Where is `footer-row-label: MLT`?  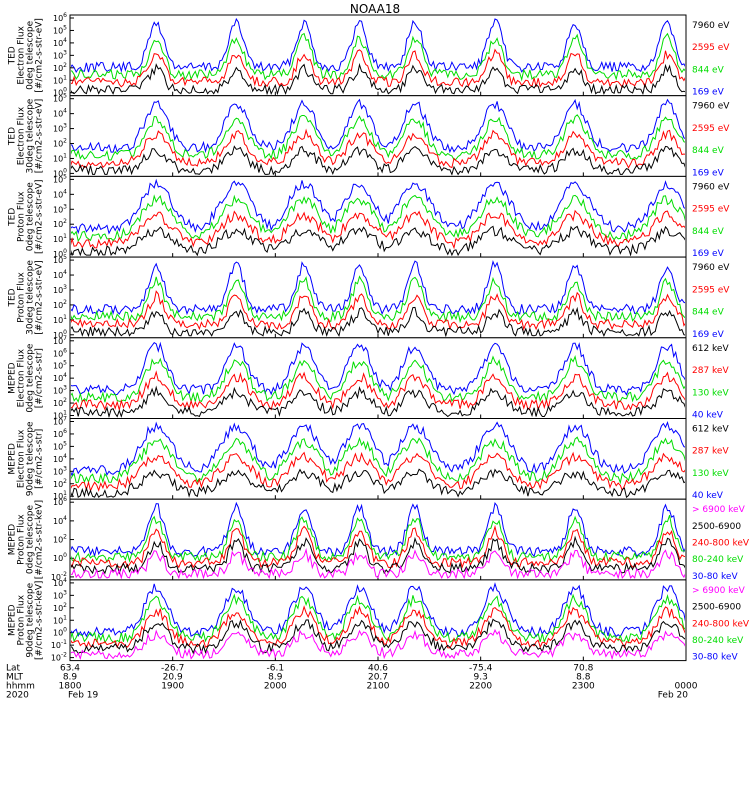
footer-row-label: MLT is located at coordinates (15, 678).